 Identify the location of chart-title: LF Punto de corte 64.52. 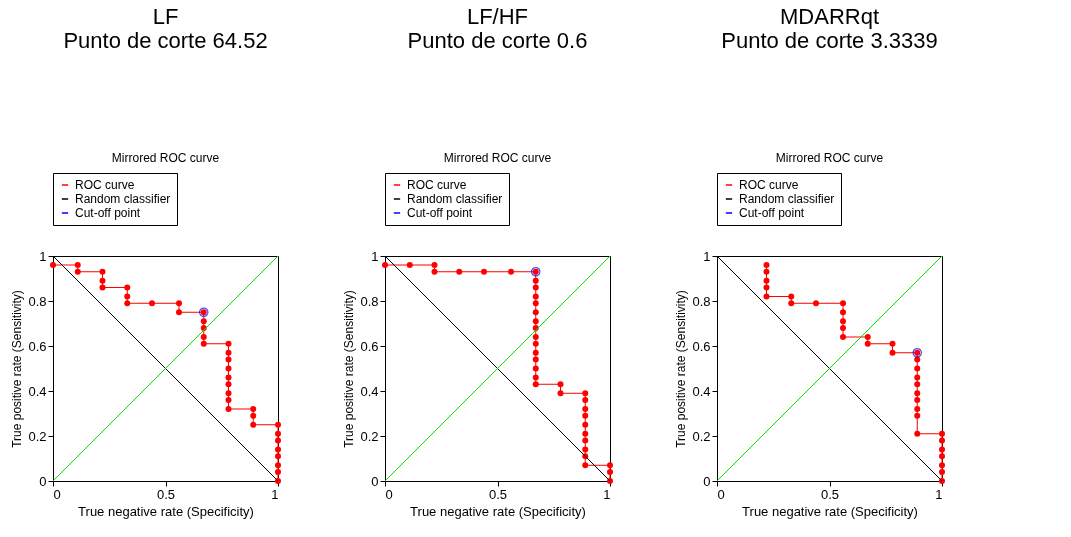
(165, 28).